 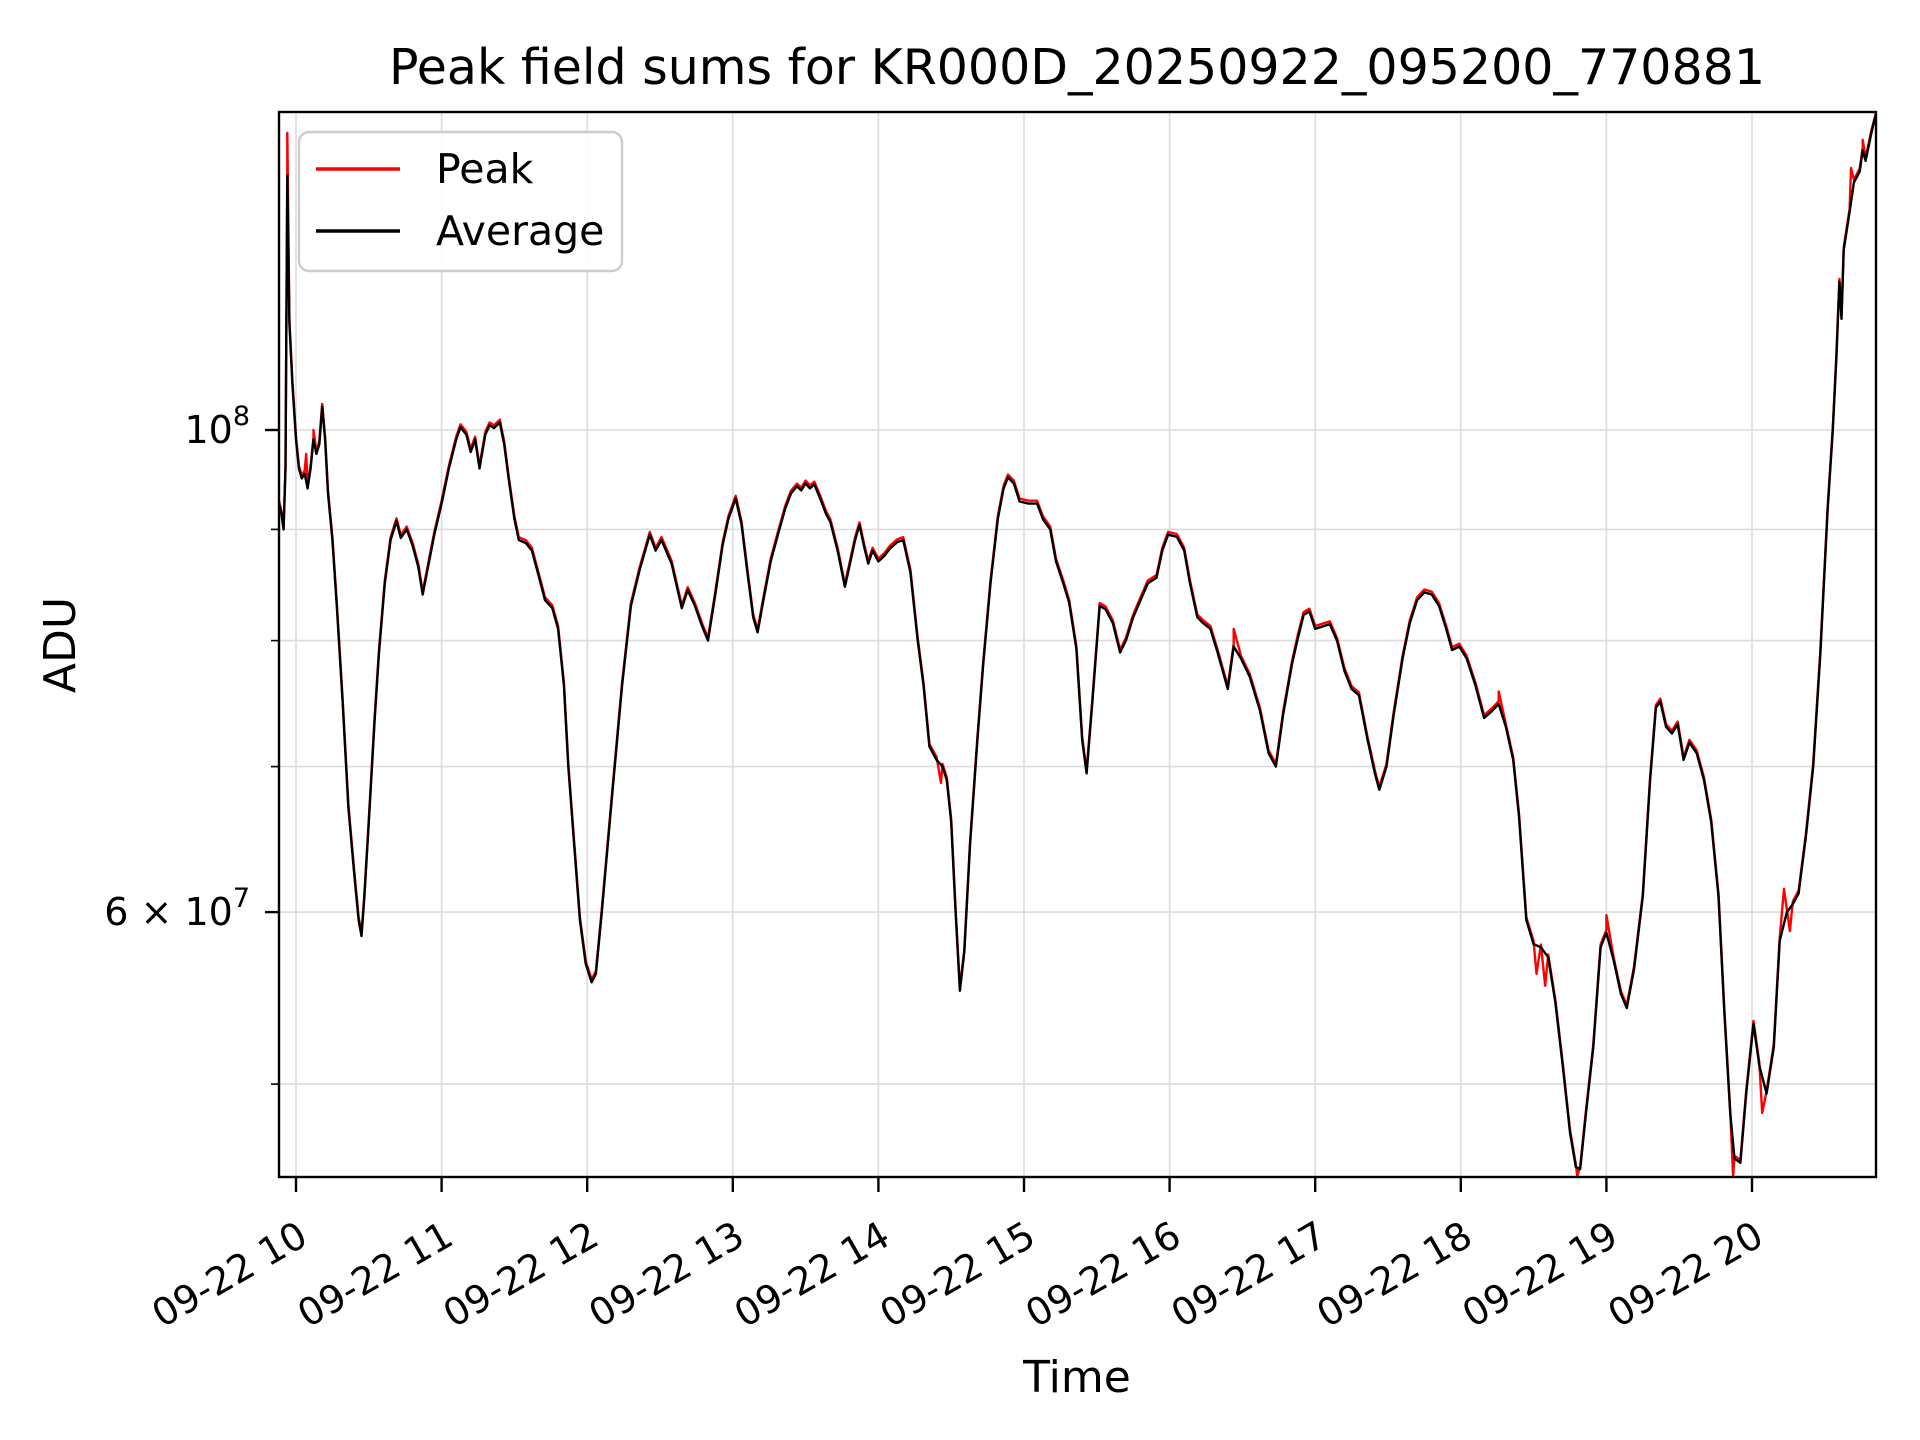 What do you see at coordinates (485, 169) in the screenshot?
I see `legend-entry-label: Peak` at bounding box center [485, 169].